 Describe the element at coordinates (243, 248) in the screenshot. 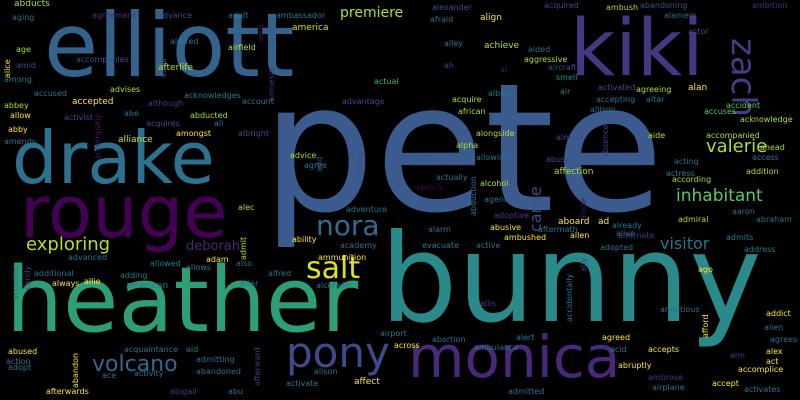

I see `word-admit: admit` at that location.